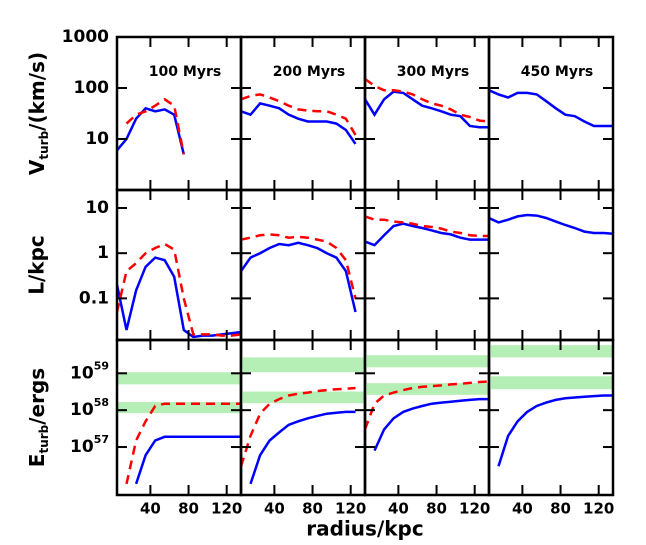  Describe the element at coordinates (37, 91) in the screenshot. I see `y-label-tail: /(km/s)` at that location.